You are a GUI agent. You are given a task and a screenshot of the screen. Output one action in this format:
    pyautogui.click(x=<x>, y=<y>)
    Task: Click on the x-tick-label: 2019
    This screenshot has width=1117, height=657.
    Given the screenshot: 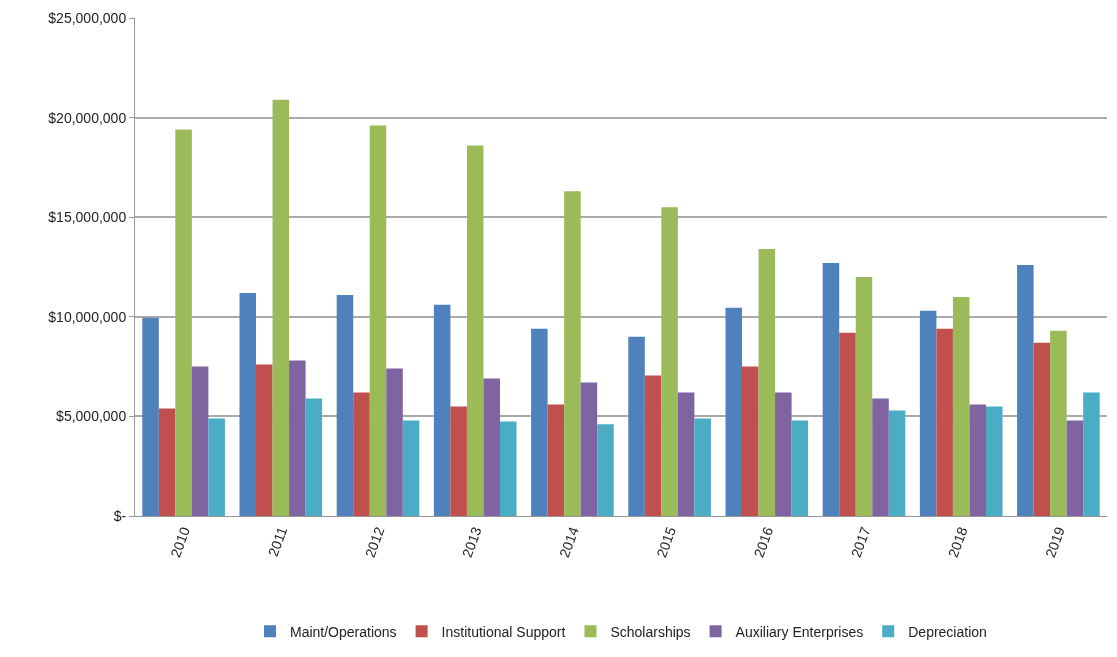 What is the action you would take?
    pyautogui.click(x=1055, y=542)
    